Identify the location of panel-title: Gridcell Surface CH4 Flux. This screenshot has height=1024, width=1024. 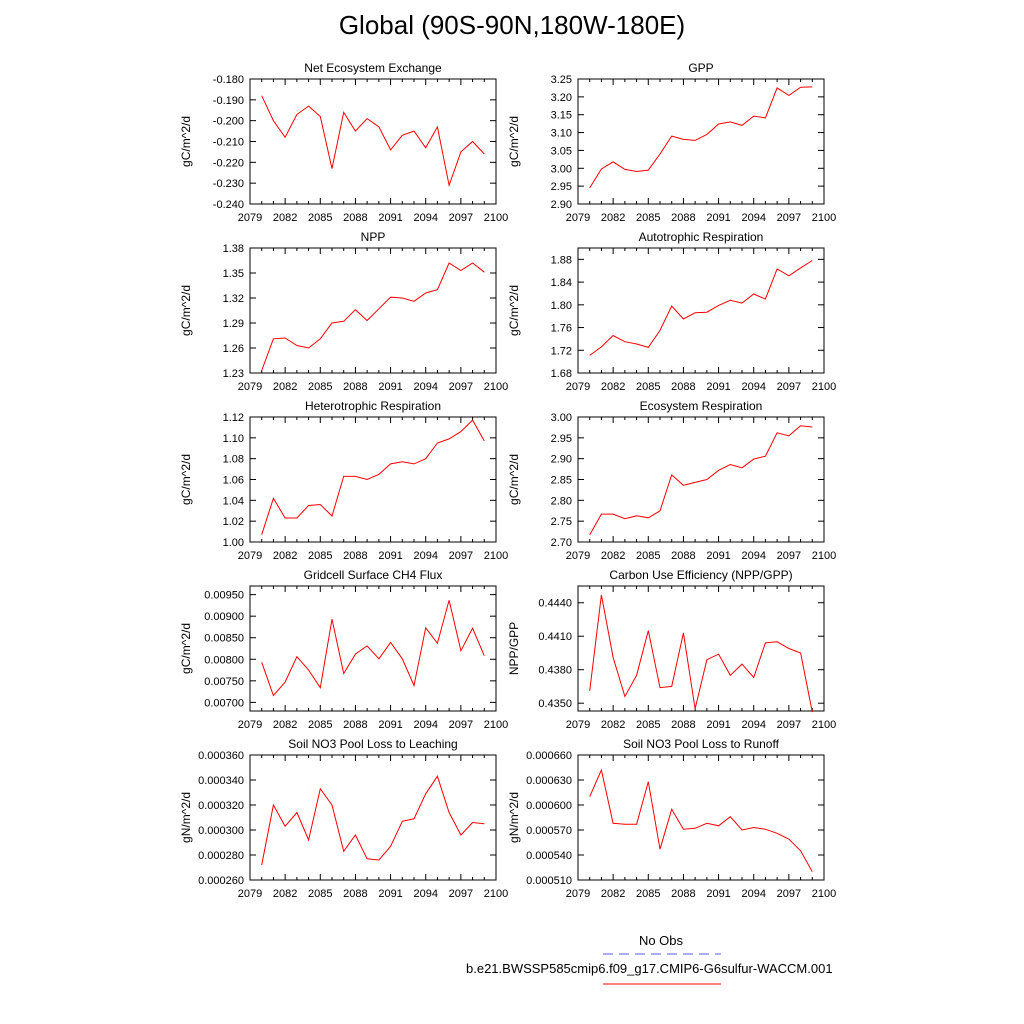
(373, 575).